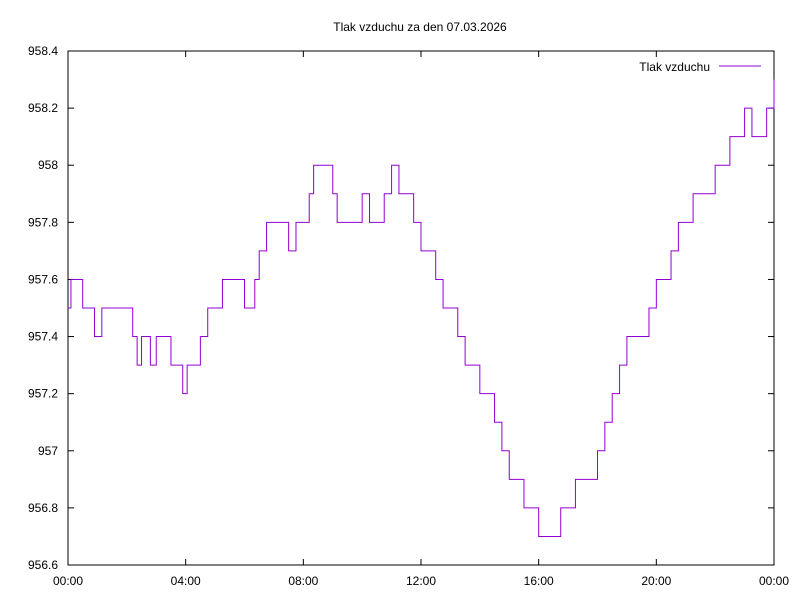 The image size is (800, 600). I want to click on x-tick-label: 04:00, so click(186, 581).